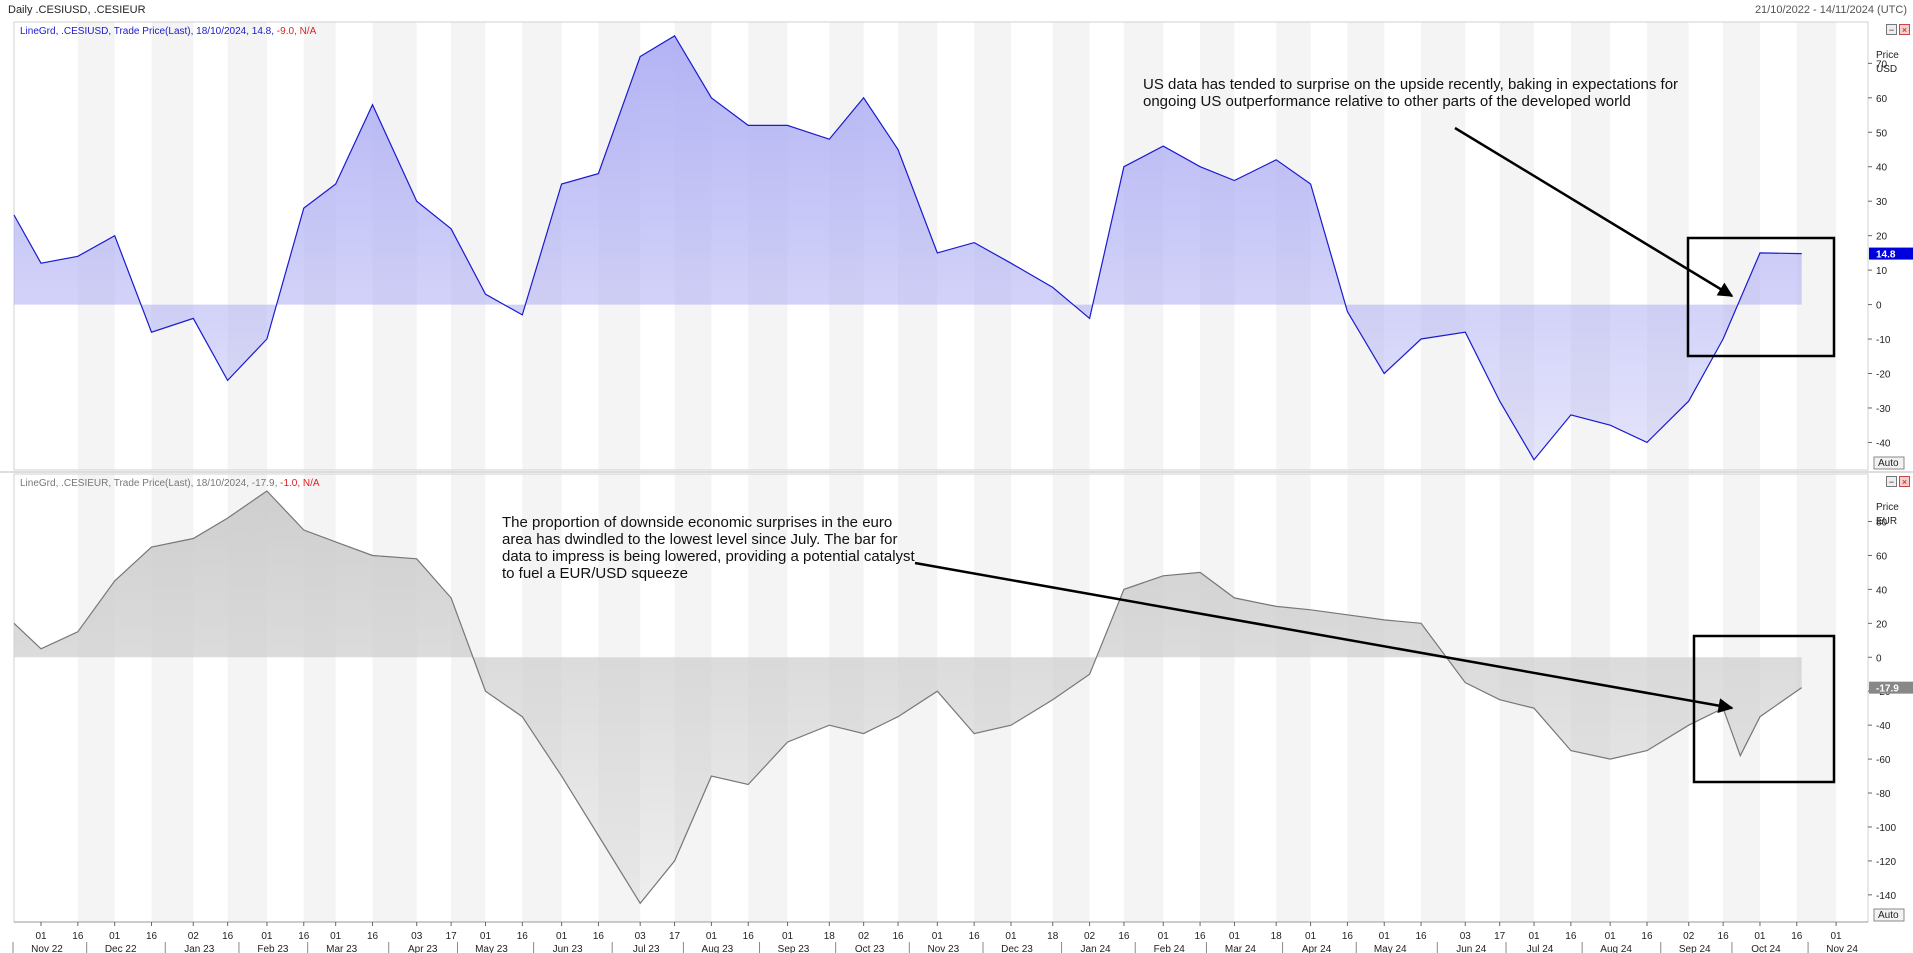 Image resolution: width=1913 pixels, height=953 pixels. What do you see at coordinates (1882, 237) in the screenshot?
I see `usd-ytick-label: 20` at bounding box center [1882, 237].